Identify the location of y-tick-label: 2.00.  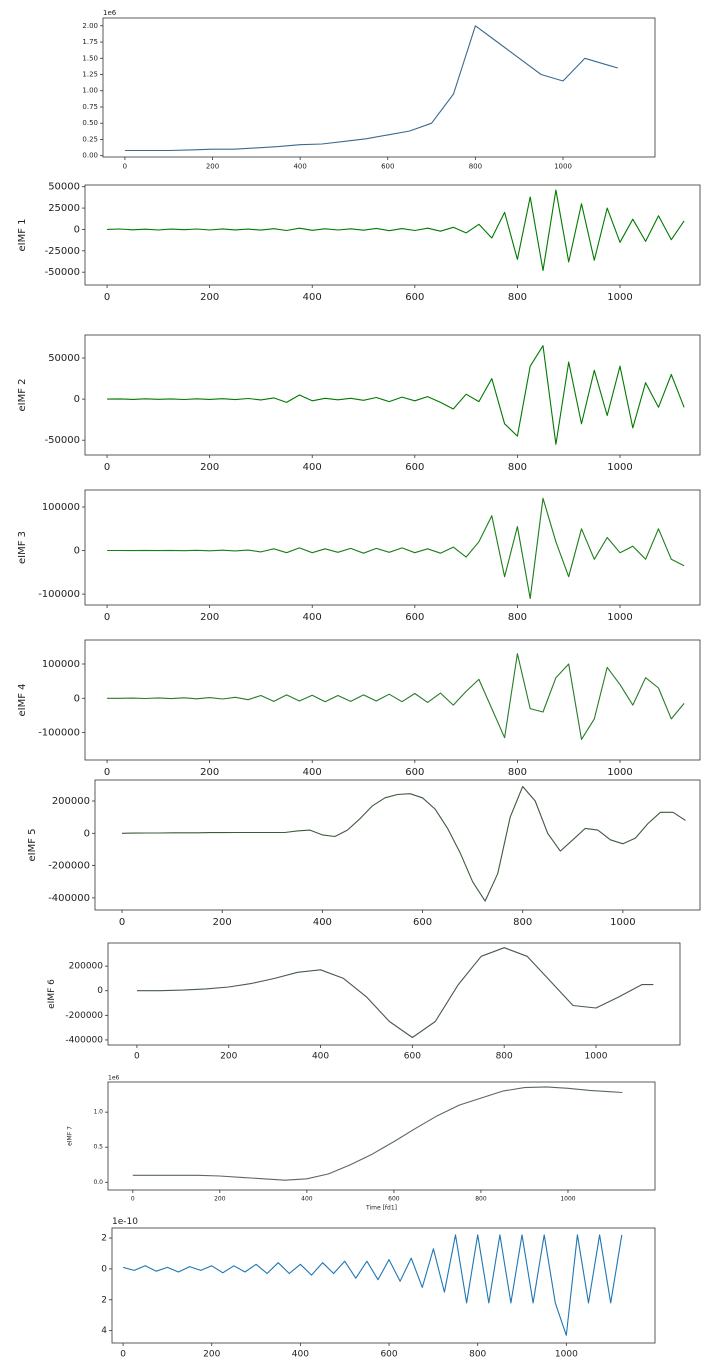
(90, 26).